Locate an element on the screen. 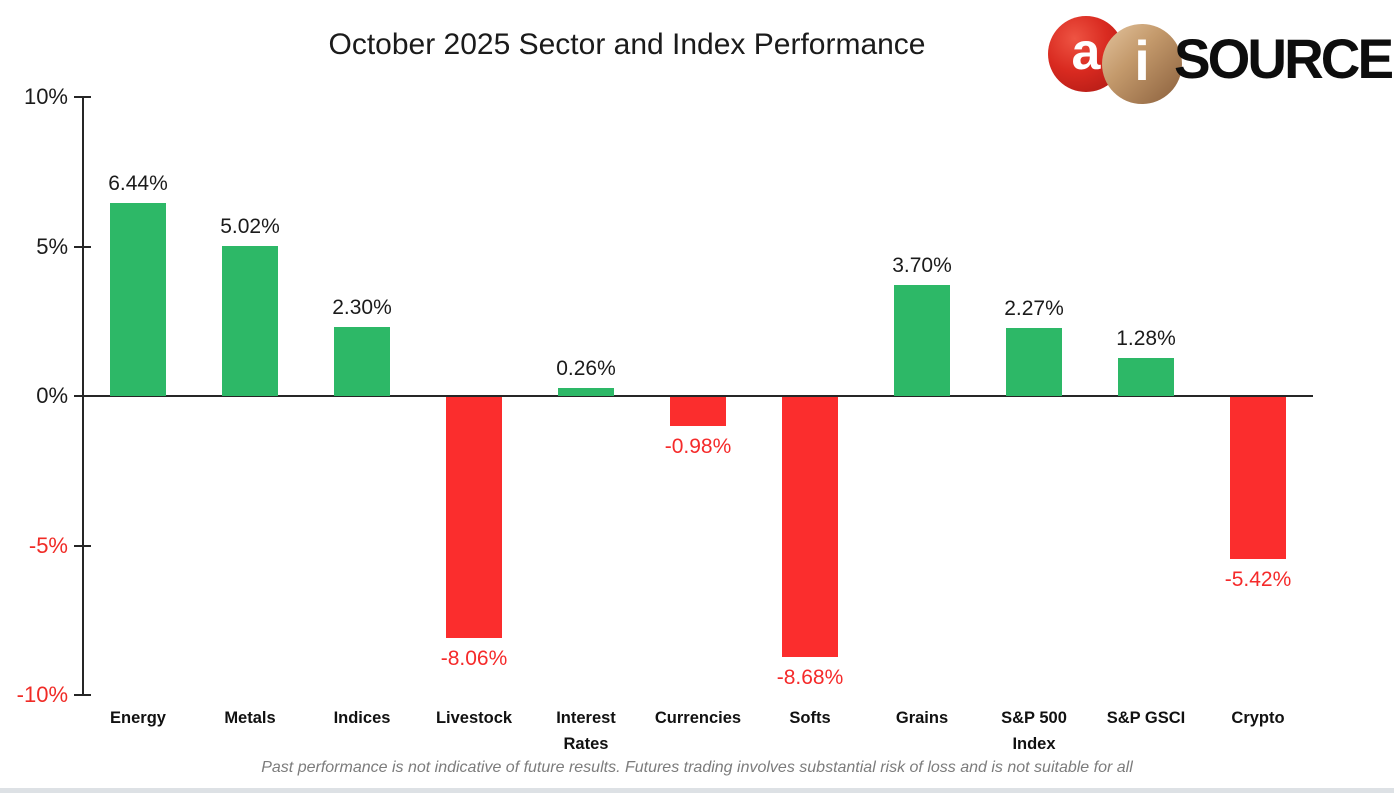 The height and width of the screenshot is (793, 1394). x-axis-label-energy: Energy is located at coordinates (138, 718).